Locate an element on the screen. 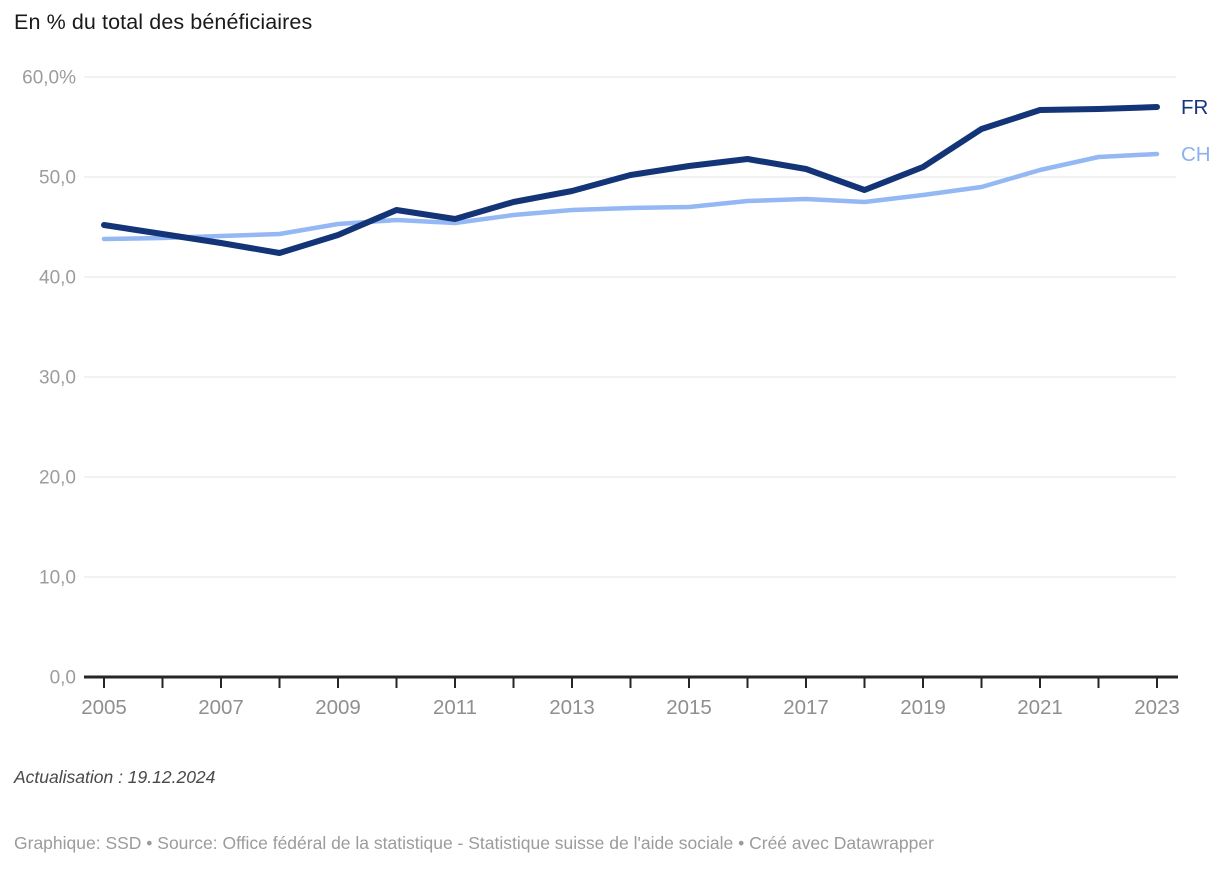  line-end-labels: CH FR is located at coordinates (1196, 131).